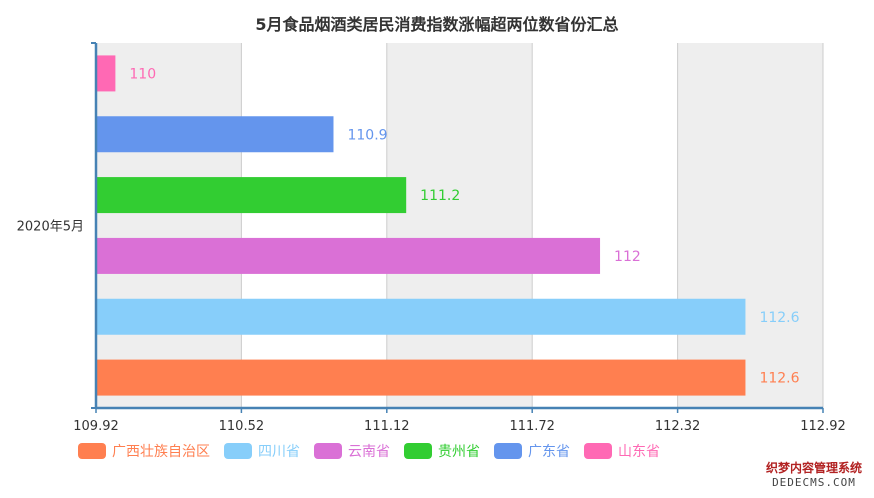  Describe the element at coordinates (369, 452) in the screenshot. I see `legend-label: 云南省` at that location.